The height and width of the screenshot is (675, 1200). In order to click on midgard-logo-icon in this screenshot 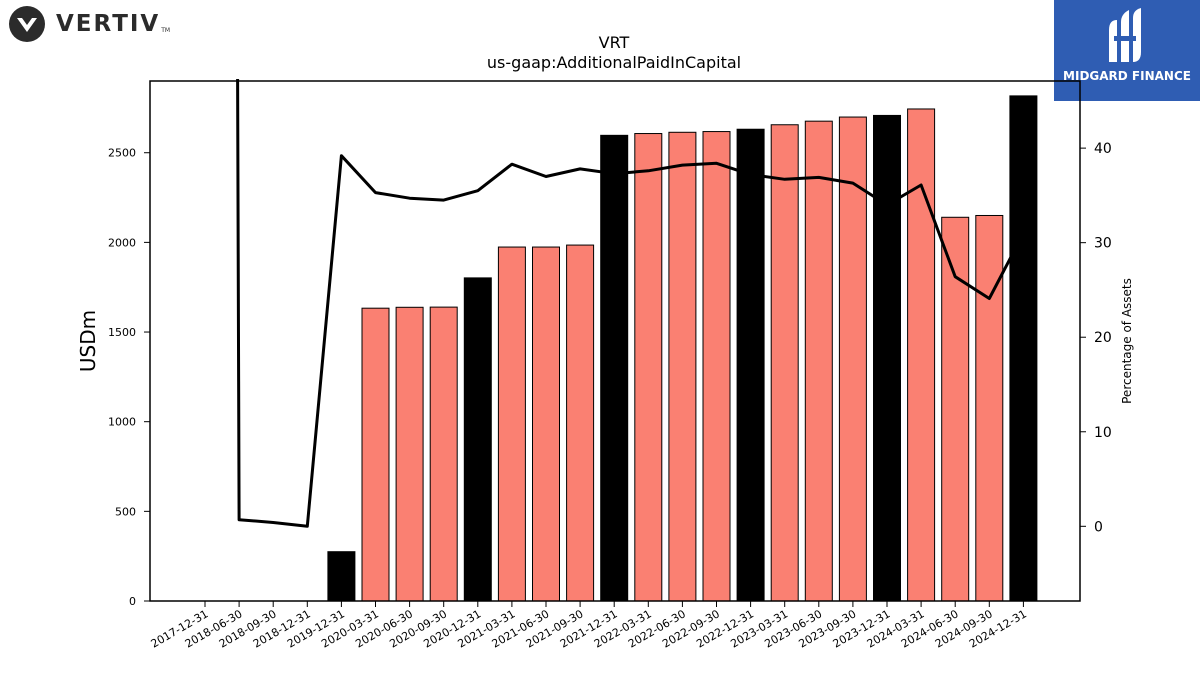, I will do `click(1125, 35)`.